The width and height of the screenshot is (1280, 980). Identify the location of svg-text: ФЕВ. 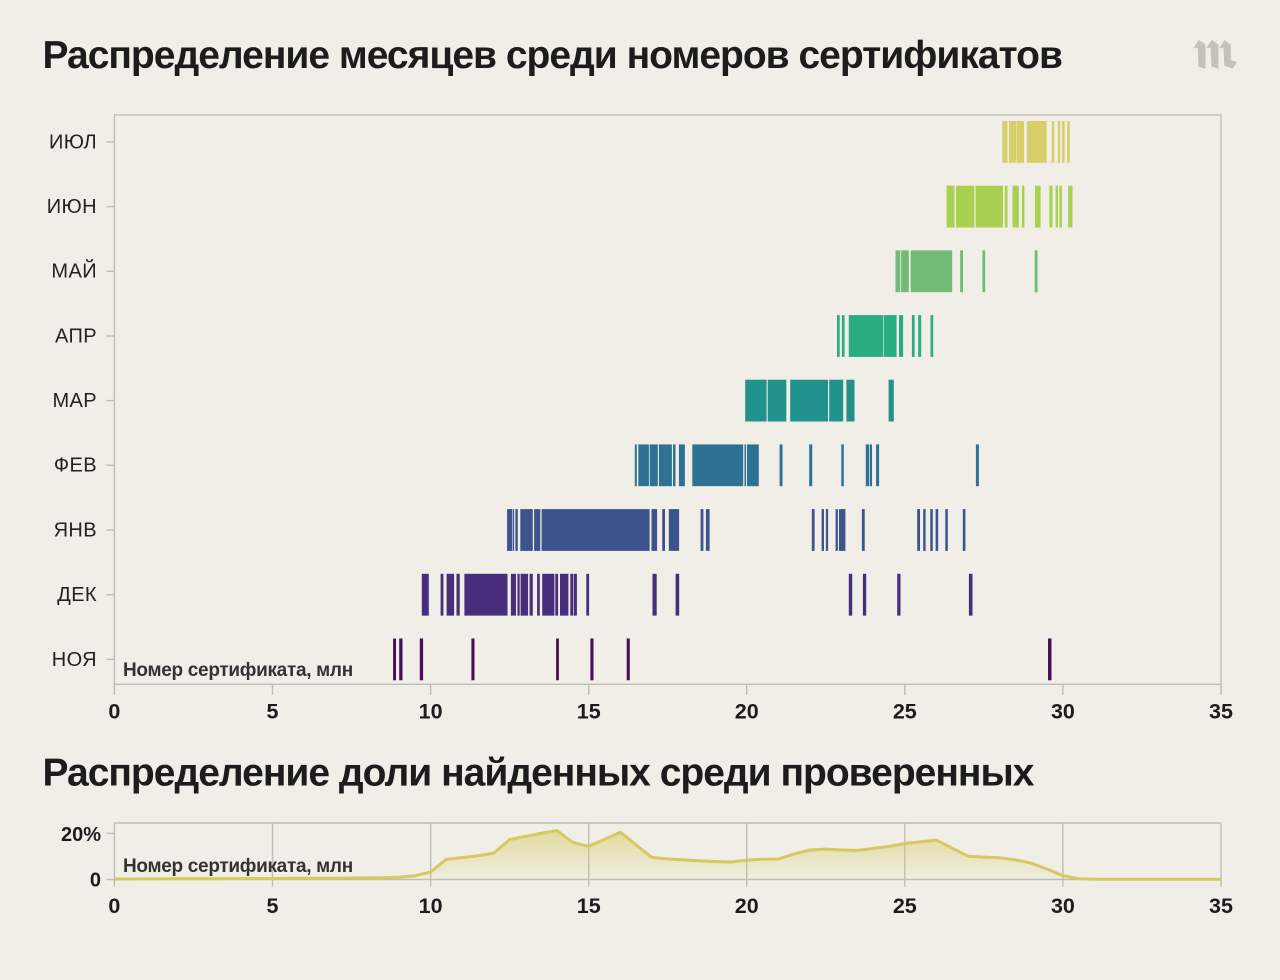
(75, 466).